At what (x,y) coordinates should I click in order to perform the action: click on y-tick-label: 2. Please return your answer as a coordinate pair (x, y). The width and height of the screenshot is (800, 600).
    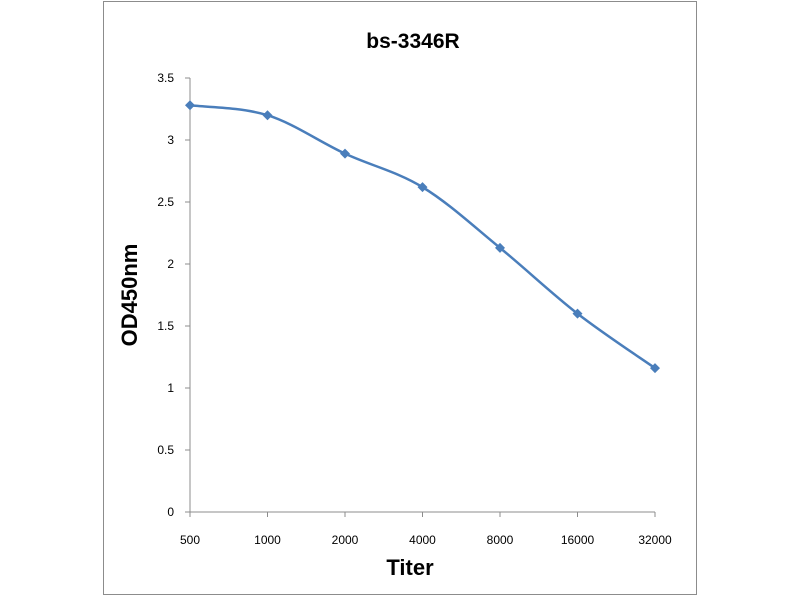
    Looking at the image, I should click on (170, 264).